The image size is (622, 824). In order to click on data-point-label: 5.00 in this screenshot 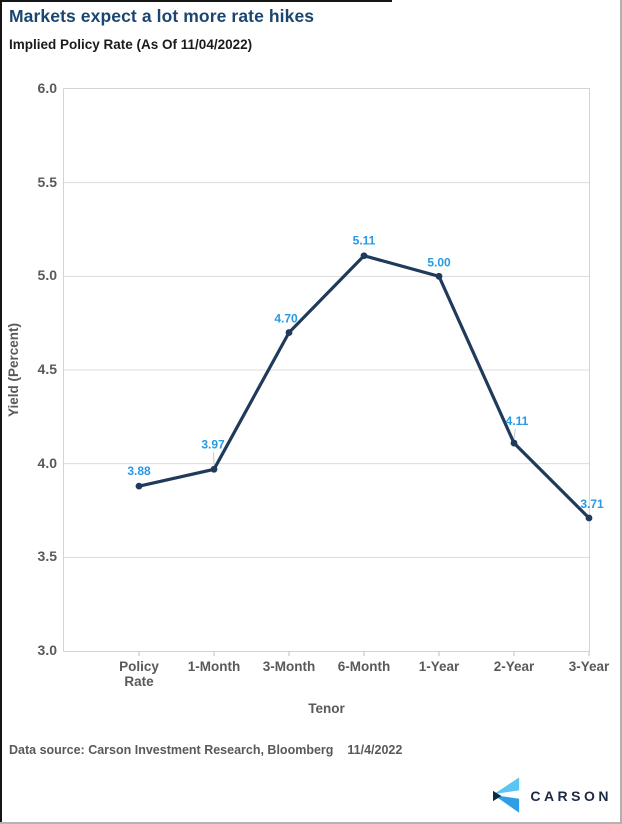, I will do `click(439, 262)`.